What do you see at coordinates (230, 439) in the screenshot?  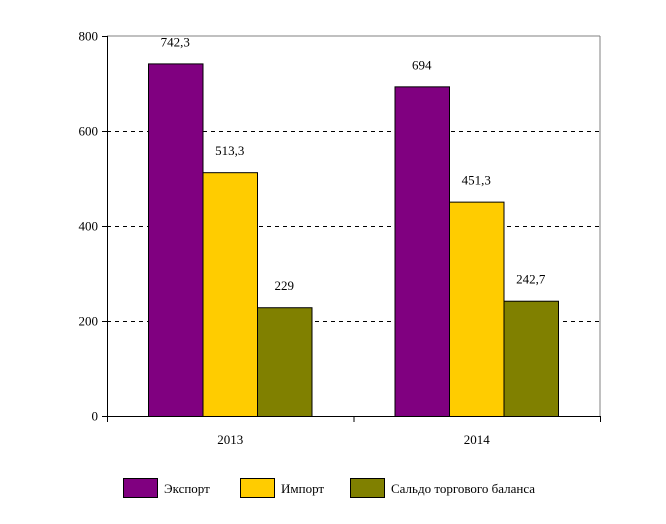 I see `x-tick-label: 2013` at bounding box center [230, 439].